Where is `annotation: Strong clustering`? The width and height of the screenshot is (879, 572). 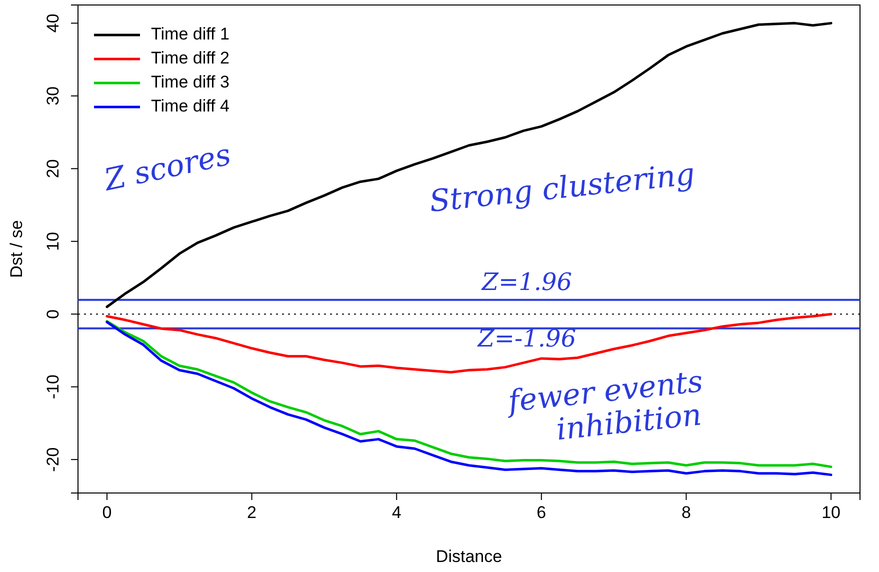 annotation: Strong clustering is located at coordinates (562, 188).